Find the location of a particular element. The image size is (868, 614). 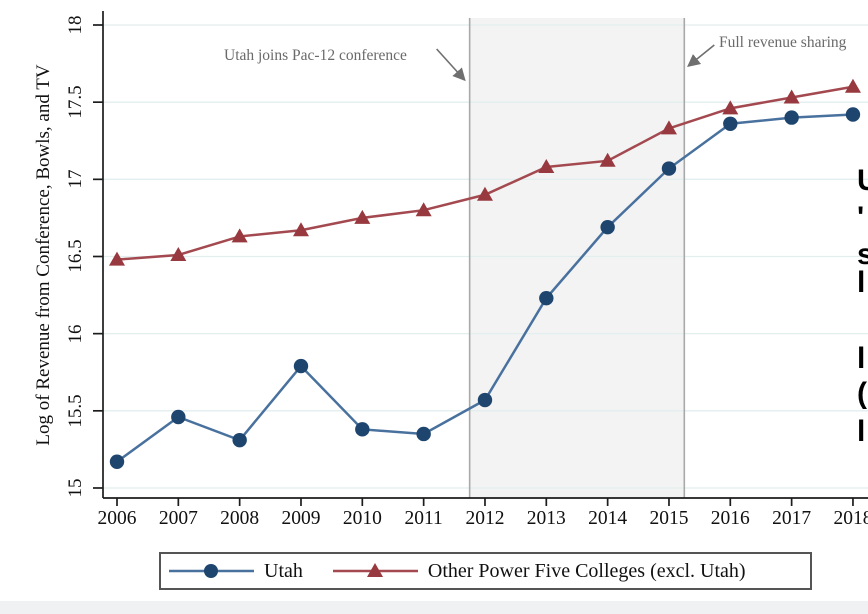

y-tick-label: 17 is located at coordinates (75, 179).